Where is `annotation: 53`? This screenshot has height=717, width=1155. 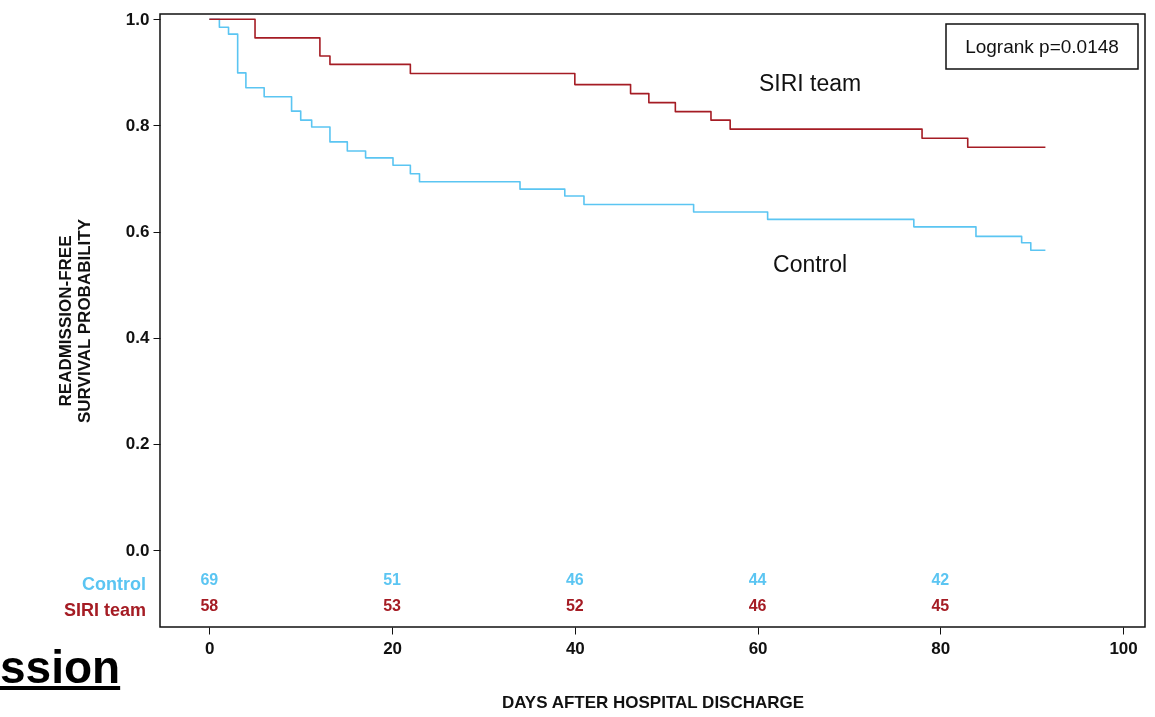
annotation: 53 is located at coordinates (392, 605).